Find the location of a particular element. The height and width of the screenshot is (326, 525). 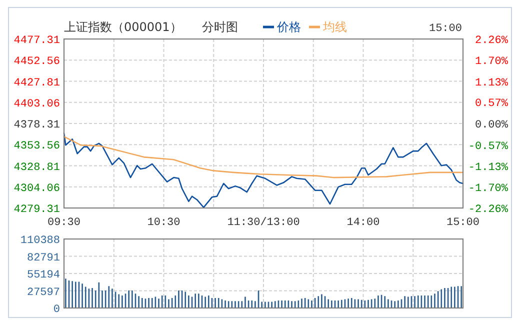

y2-tick-label: 1.13% is located at coordinates (491, 83).